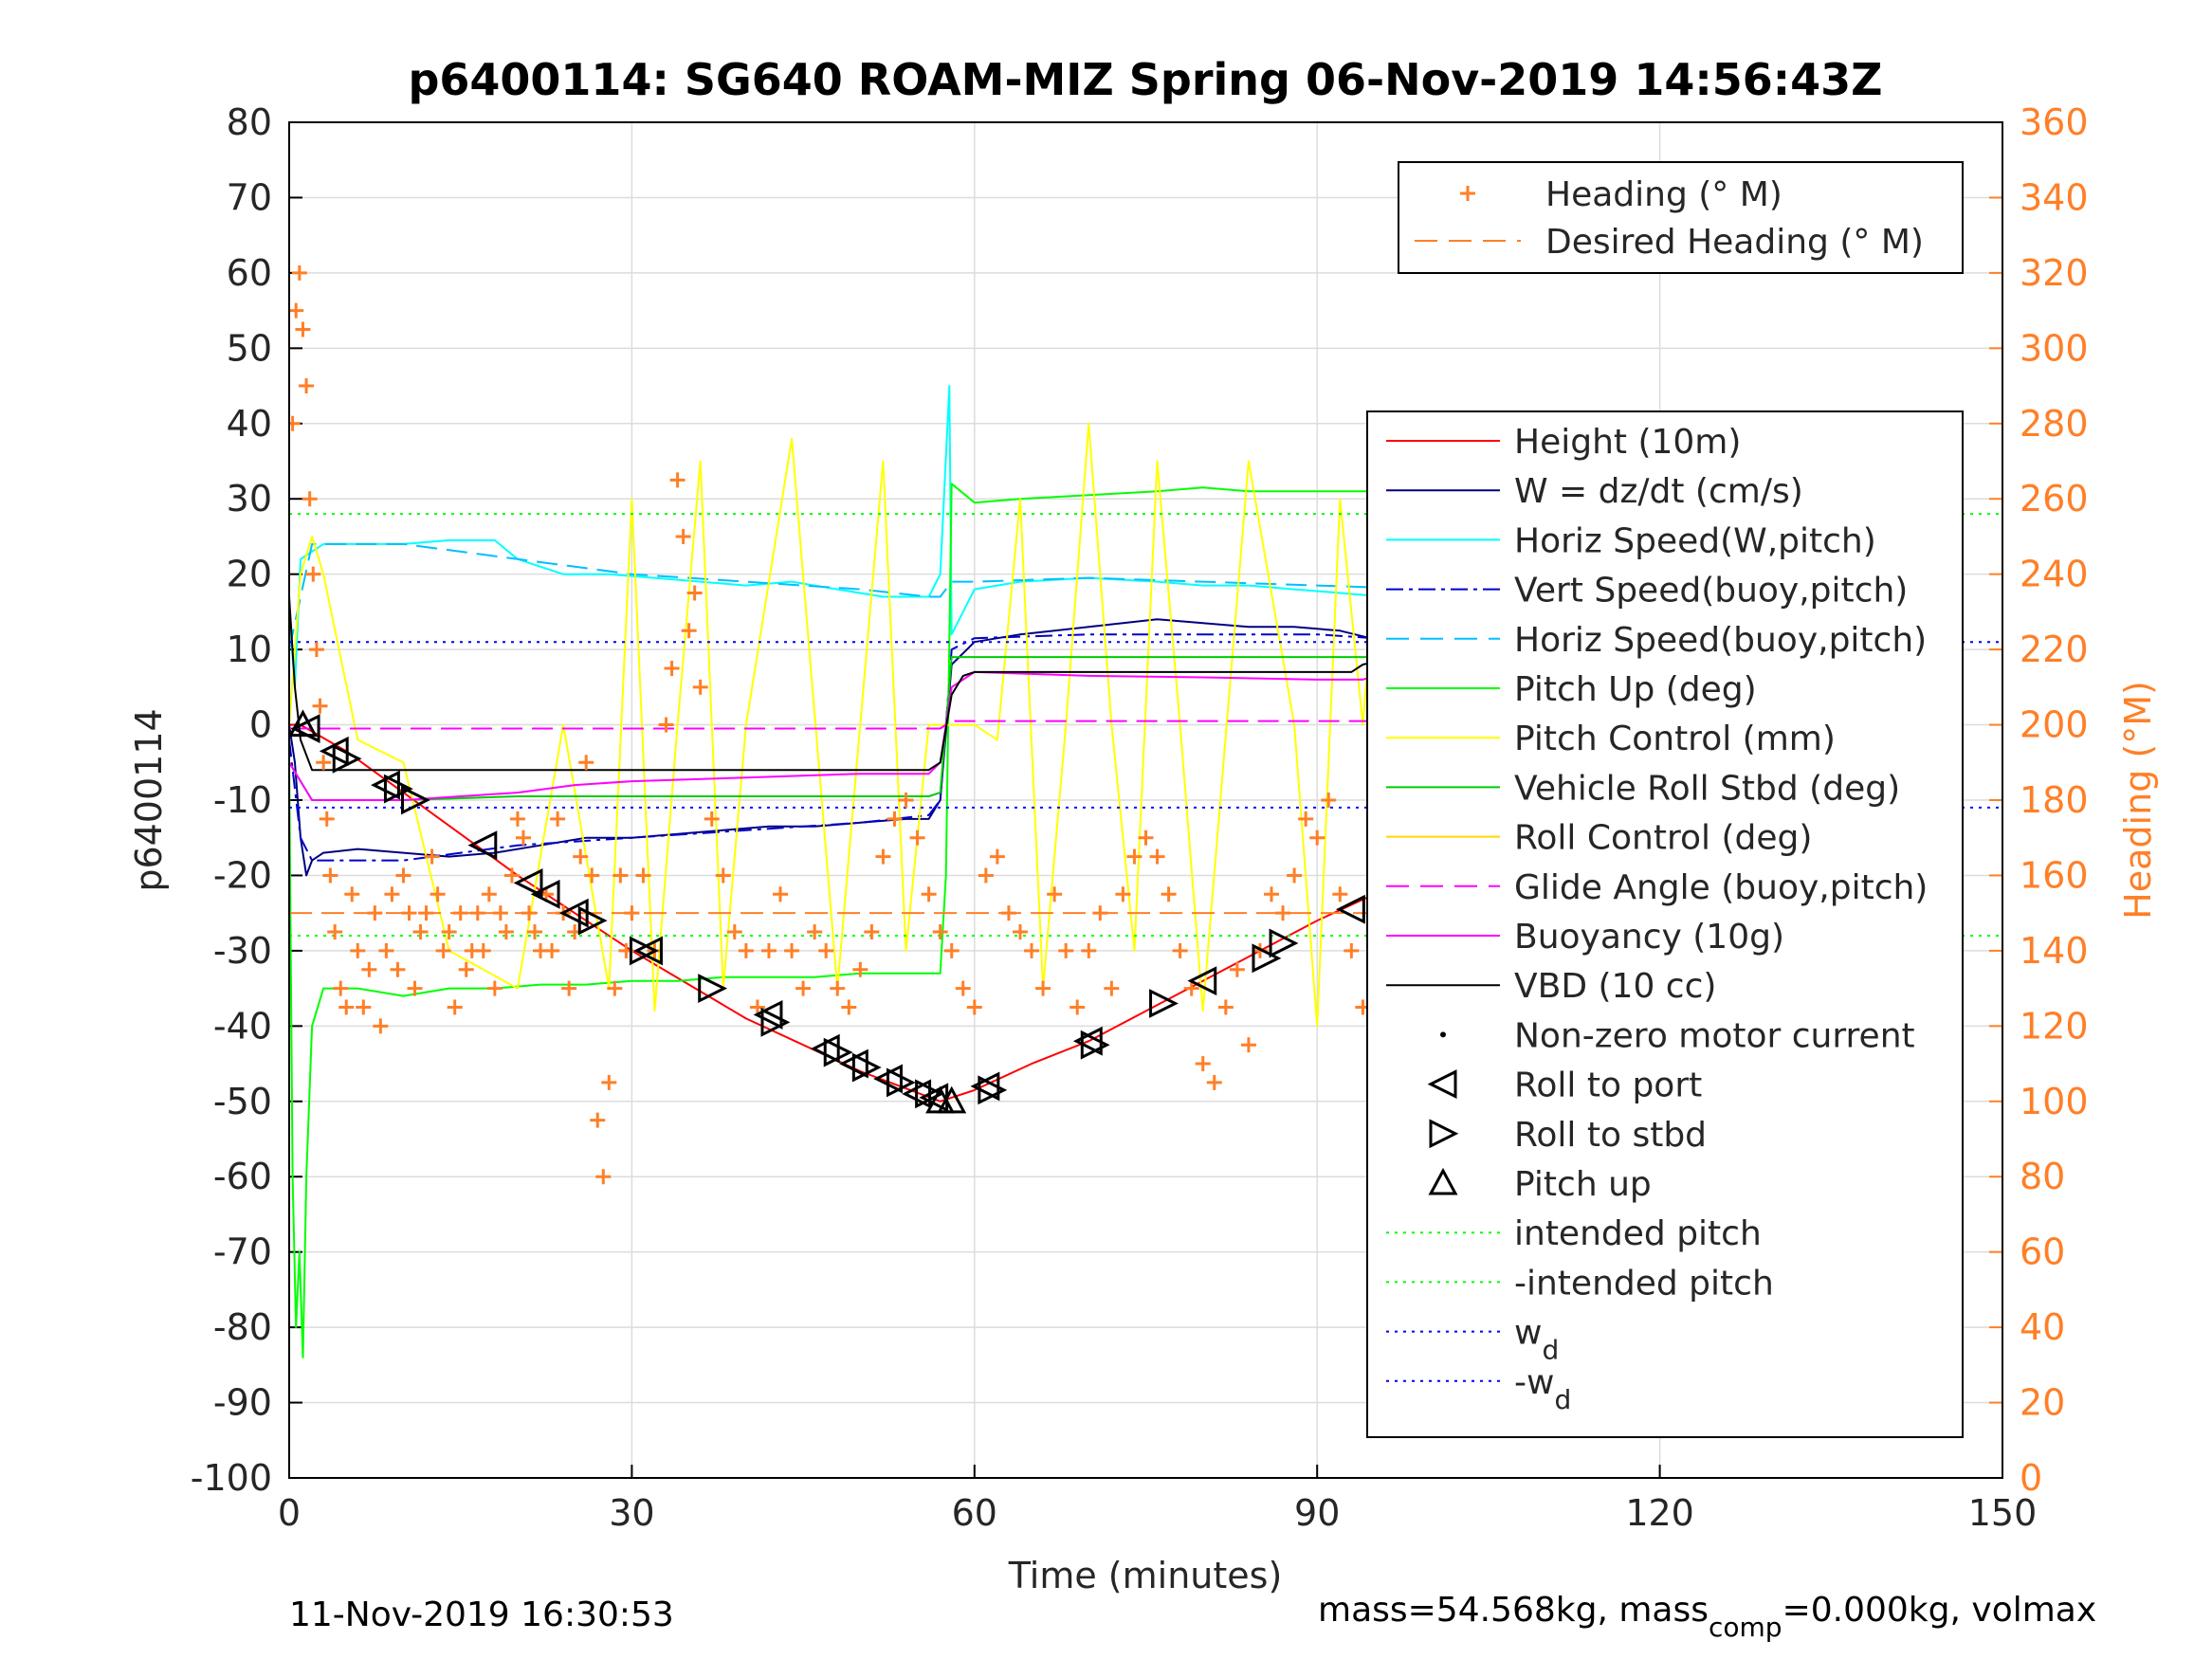 Image resolution: width=2212 pixels, height=1659 pixels. What do you see at coordinates (249, 122) in the screenshot?
I see `y-tick-label: 80` at bounding box center [249, 122].